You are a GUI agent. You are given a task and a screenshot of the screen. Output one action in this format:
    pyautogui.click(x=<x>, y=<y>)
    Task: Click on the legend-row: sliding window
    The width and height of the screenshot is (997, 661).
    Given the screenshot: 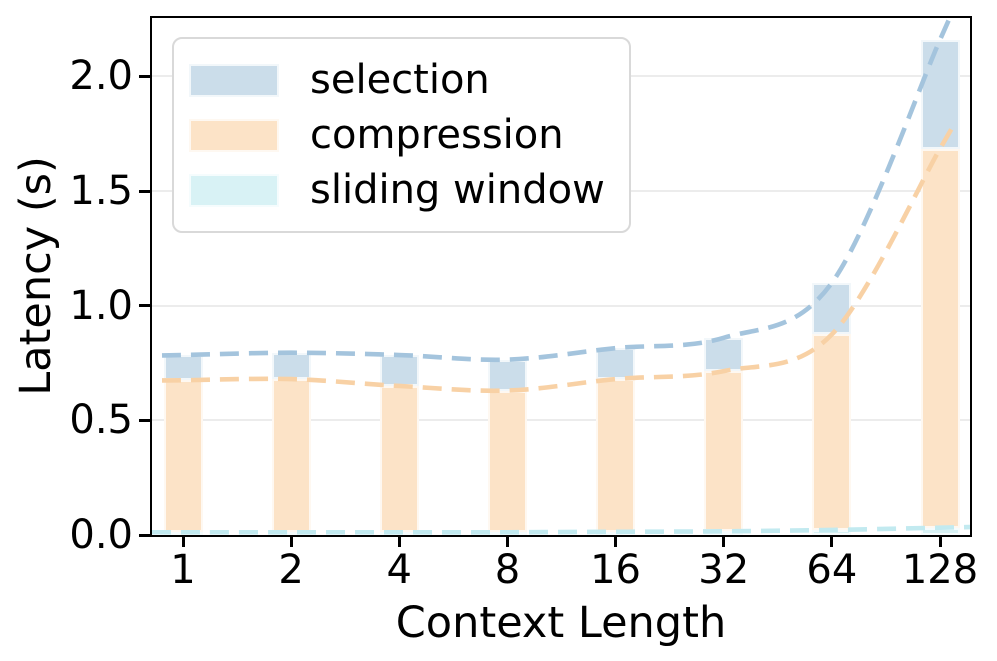 What is the action you would take?
    pyautogui.click(x=401, y=190)
    